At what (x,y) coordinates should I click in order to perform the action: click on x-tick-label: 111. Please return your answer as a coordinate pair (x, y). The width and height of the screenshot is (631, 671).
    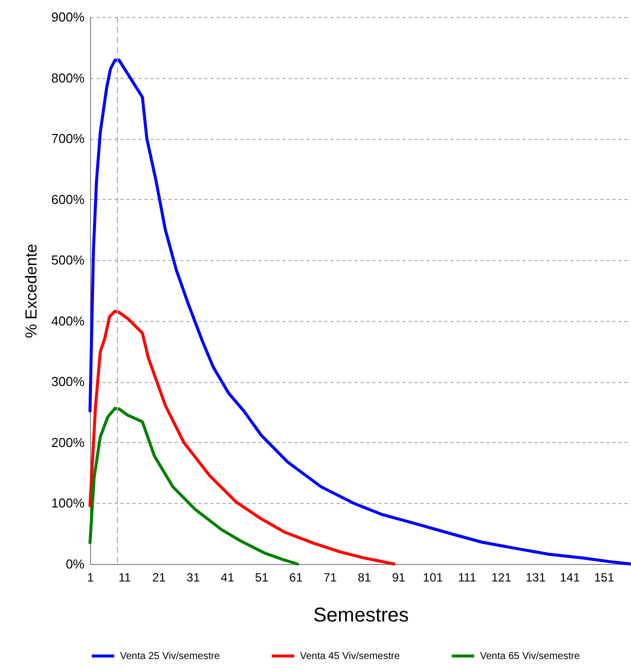
    Looking at the image, I should click on (467, 577).